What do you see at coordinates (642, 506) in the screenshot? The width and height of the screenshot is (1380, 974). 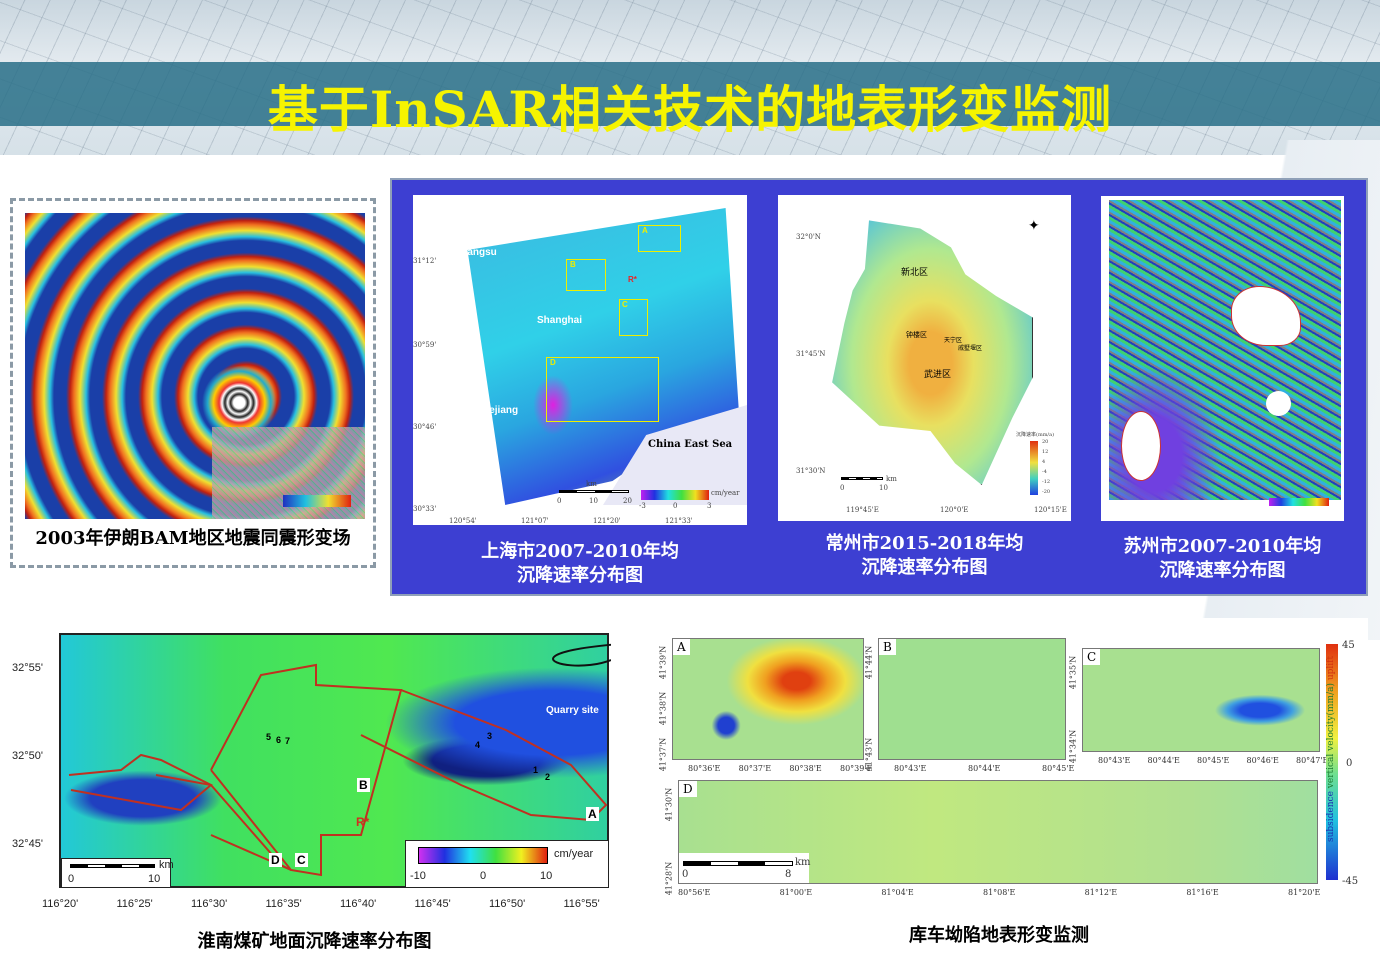 I see `colorbar-tick: -3` at bounding box center [642, 506].